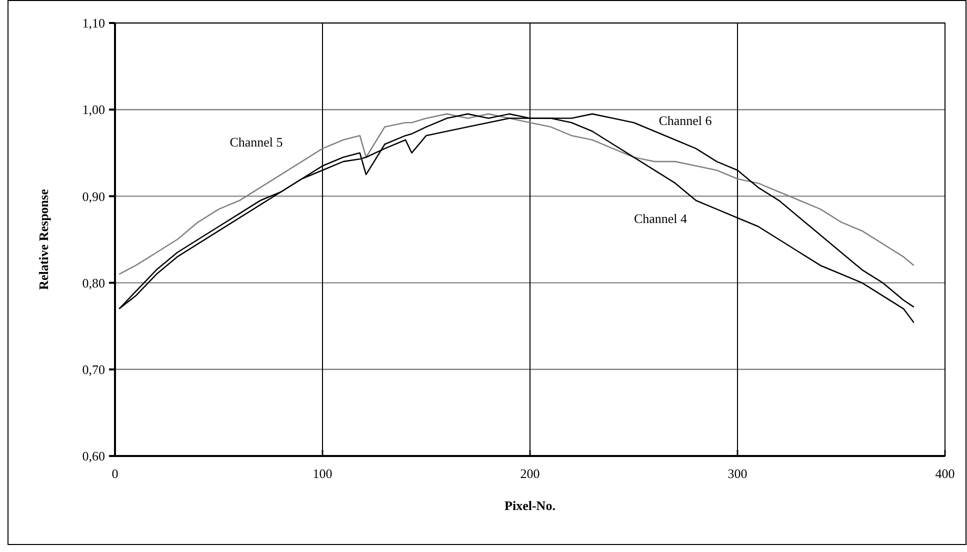  Describe the element at coordinates (530, 473) in the screenshot. I see `x-tick-label: 200` at that location.